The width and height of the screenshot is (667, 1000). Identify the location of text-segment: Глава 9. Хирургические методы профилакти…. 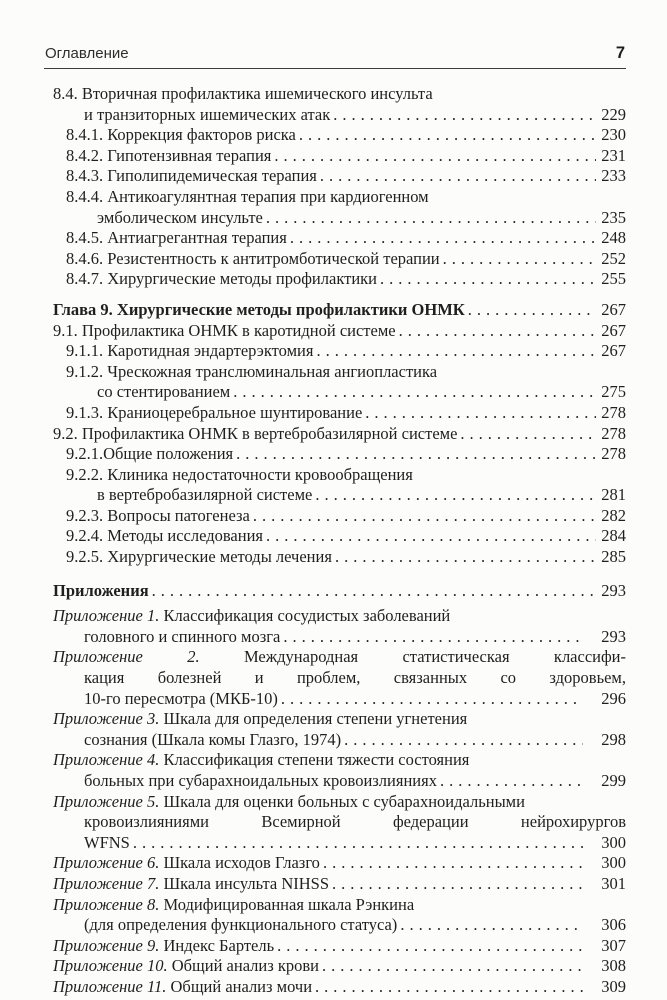
(259, 309).